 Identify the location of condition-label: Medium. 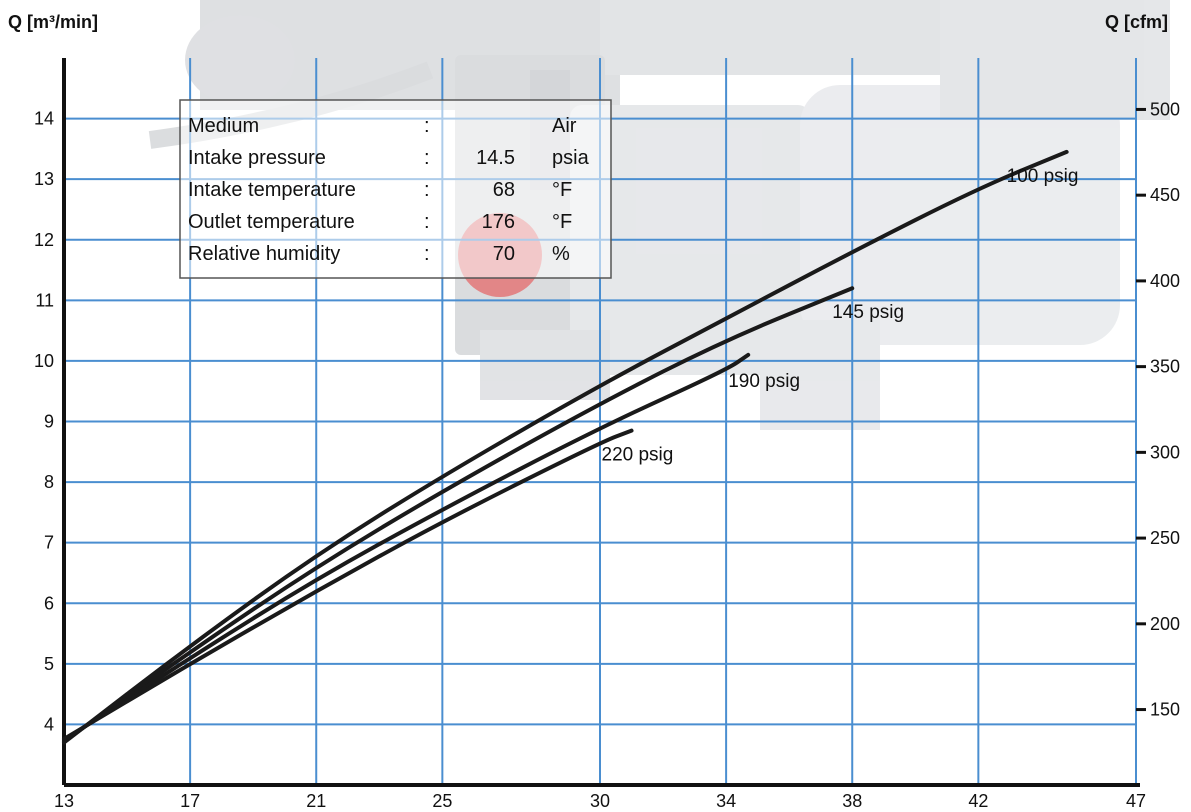
(223, 126).